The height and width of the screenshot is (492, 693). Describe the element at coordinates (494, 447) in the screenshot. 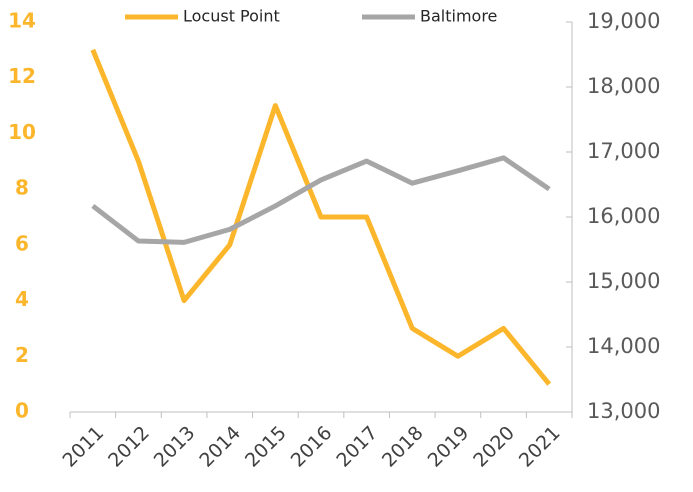

I see `x-tick-label: 2020` at that location.